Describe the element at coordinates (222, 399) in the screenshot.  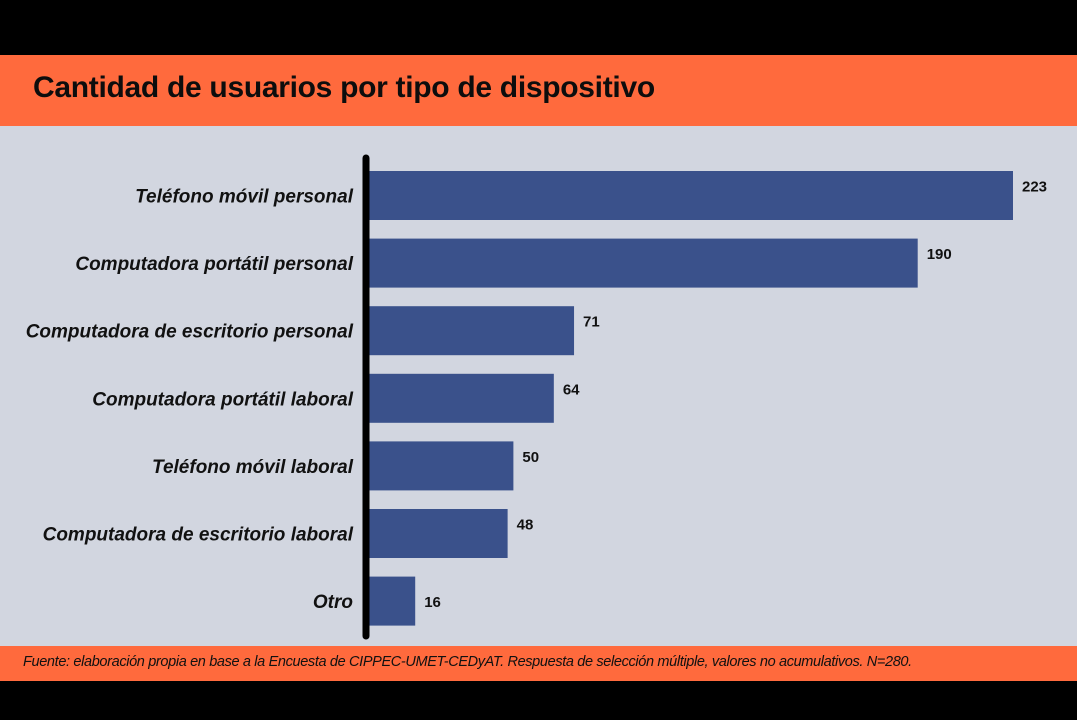
I see `category-label: Computadora portátil laboral` at that location.